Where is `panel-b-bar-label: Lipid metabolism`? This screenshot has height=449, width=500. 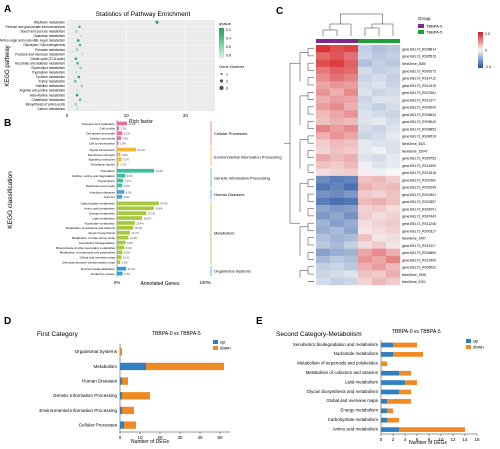
panel-b-bar-label: Lipid metabolism is located at coordinates (103, 218).